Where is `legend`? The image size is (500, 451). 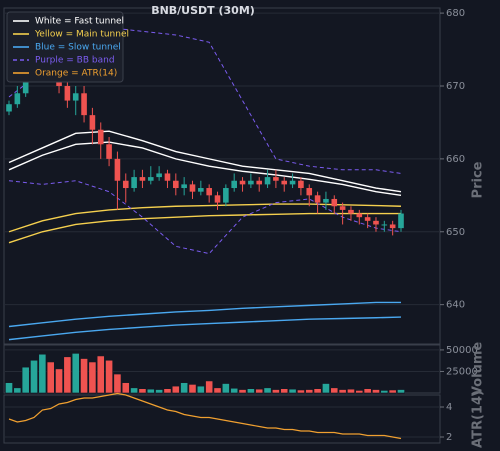 legend is located at coordinates (65, 47).